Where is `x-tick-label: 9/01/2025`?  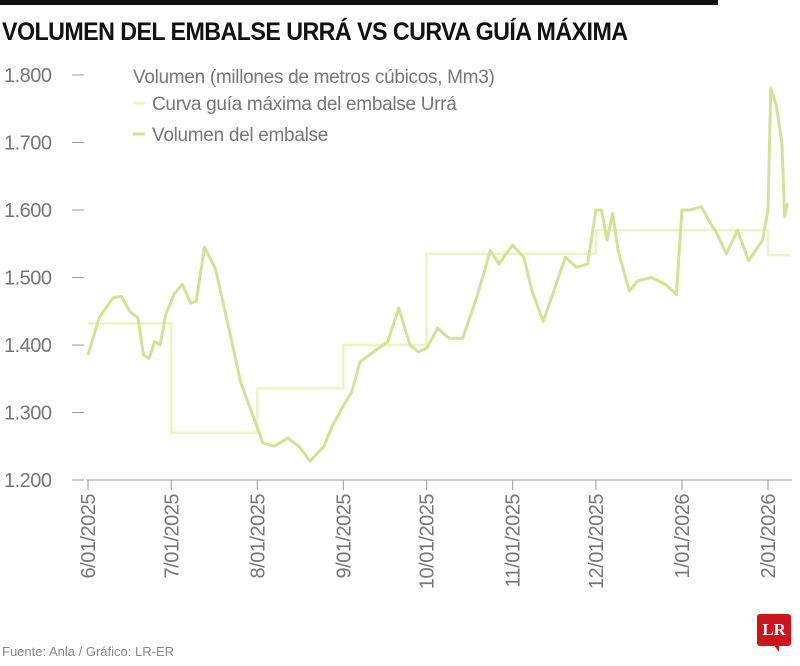
x-tick-label: 9/01/2025 is located at coordinates (344, 536).